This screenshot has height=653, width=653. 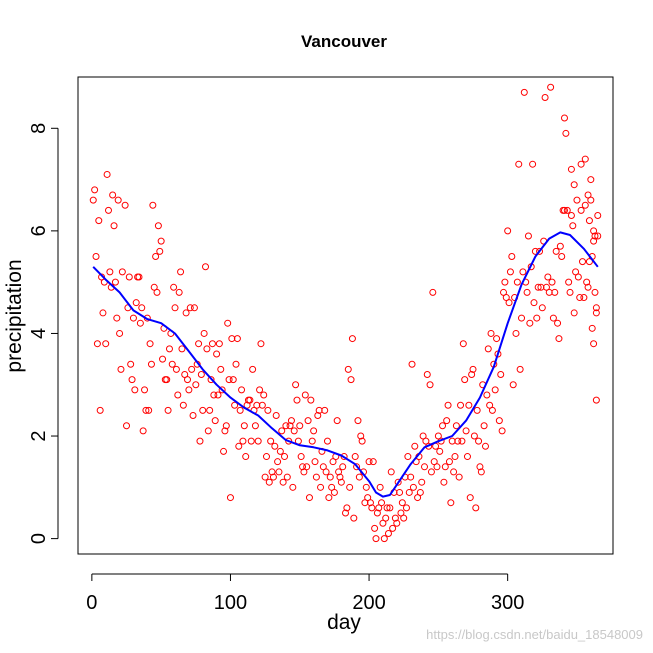 I want to click on x-axis-label: day, so click(x=344, y=622).